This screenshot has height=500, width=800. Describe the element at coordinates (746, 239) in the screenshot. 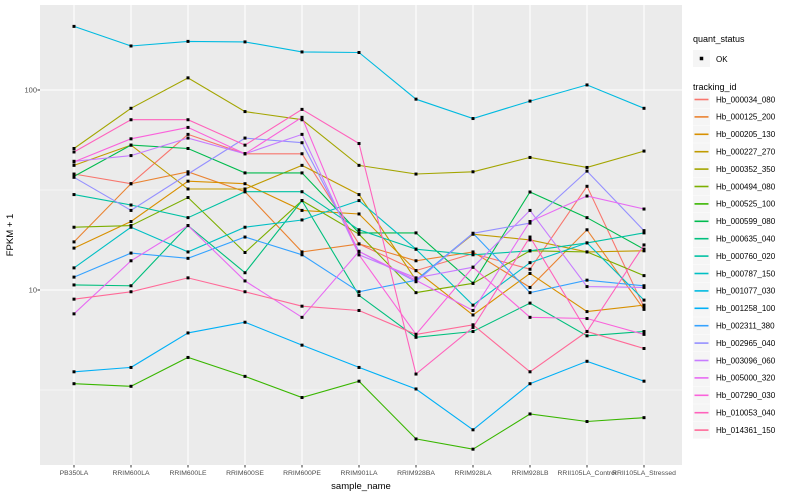

I see `legend-label: Hb_000635_040` at that location.